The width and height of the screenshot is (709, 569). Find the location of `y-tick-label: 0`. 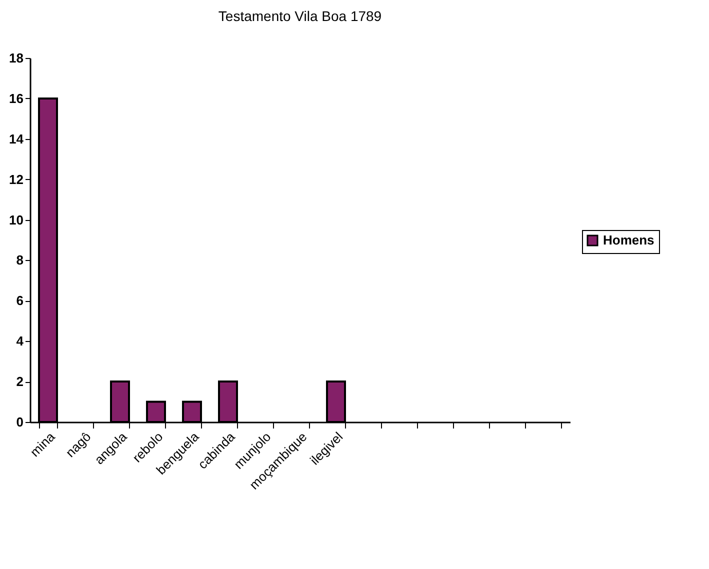

y-tick-label: 0 is located at coordinates (20, 422).